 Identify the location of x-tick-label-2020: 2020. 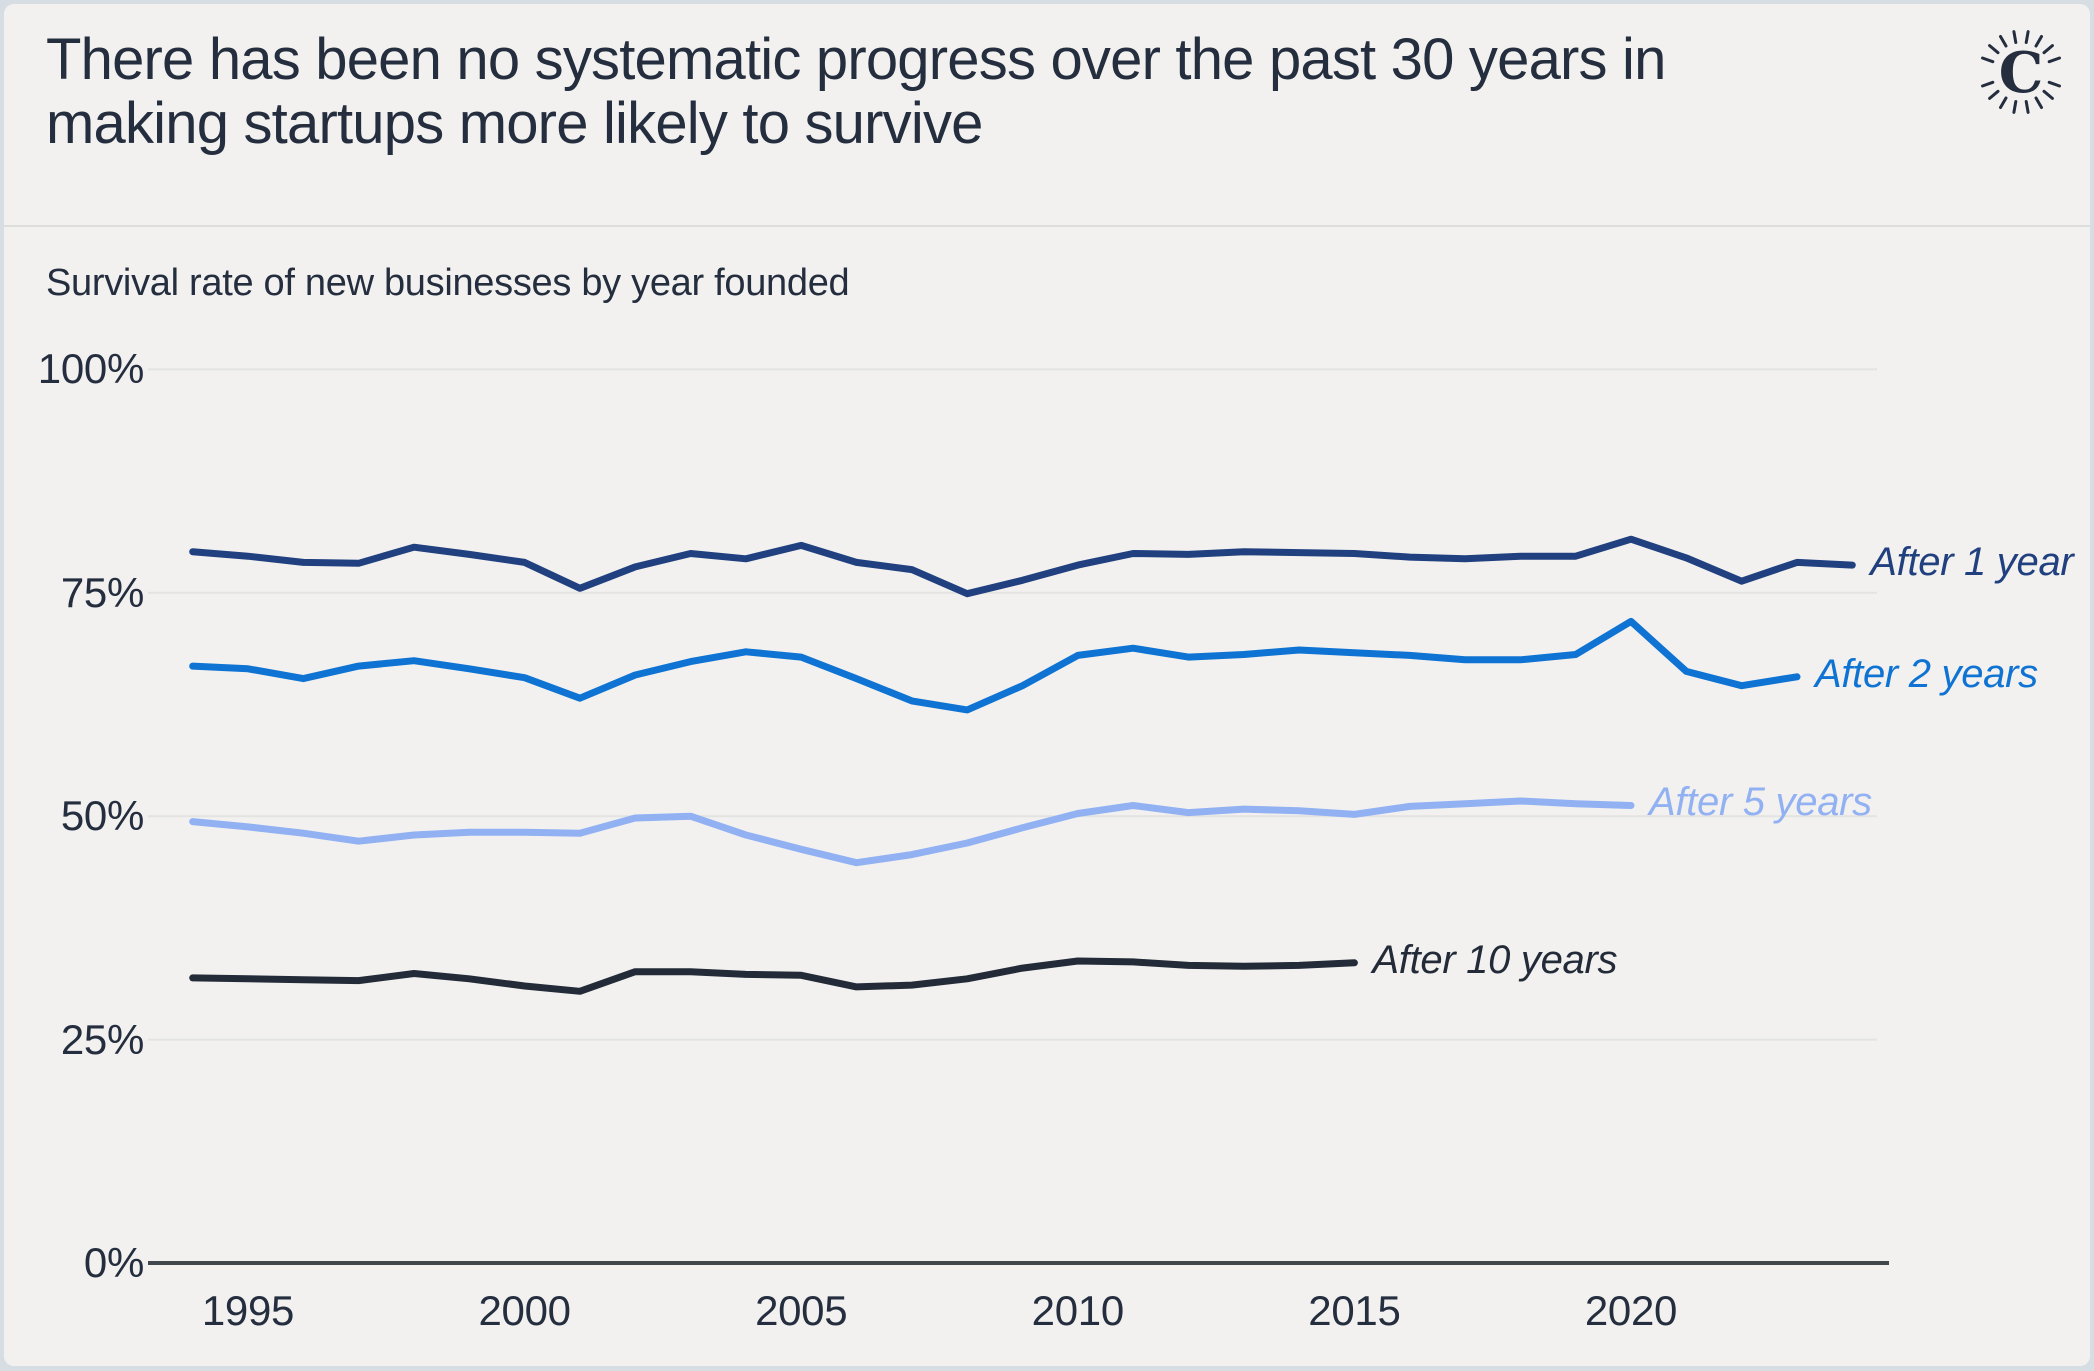
(1631, 1310).